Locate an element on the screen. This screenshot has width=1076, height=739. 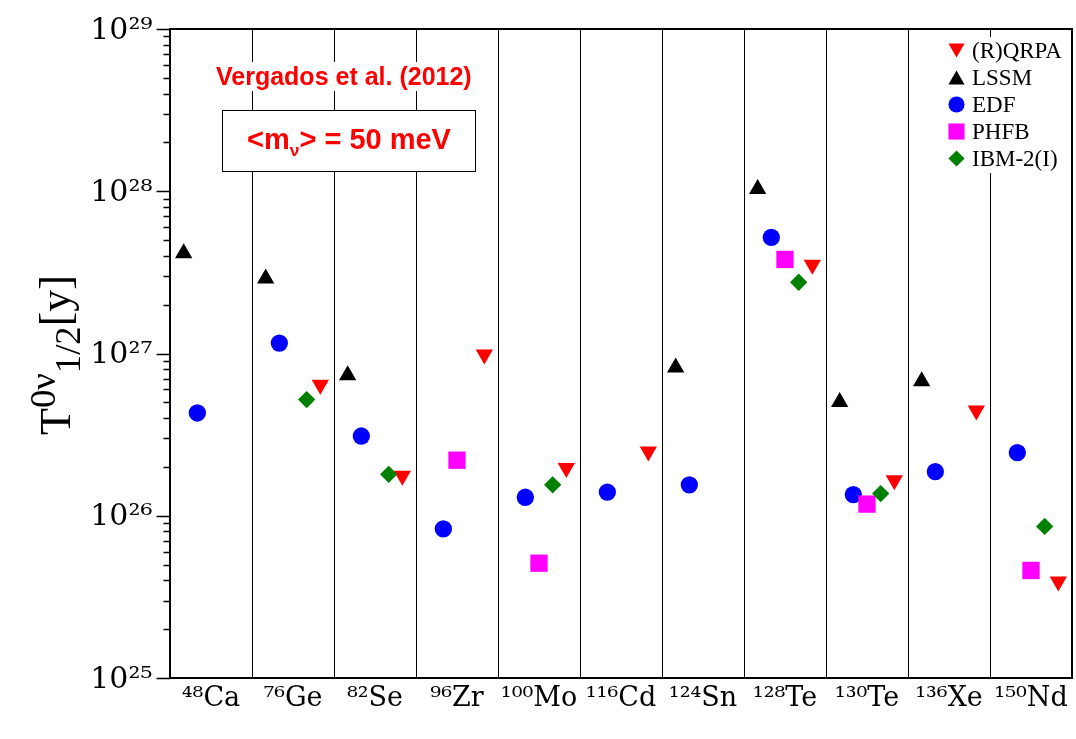
x-tick-label: ¹²⁴Sn is located at coordinates (703, 696).